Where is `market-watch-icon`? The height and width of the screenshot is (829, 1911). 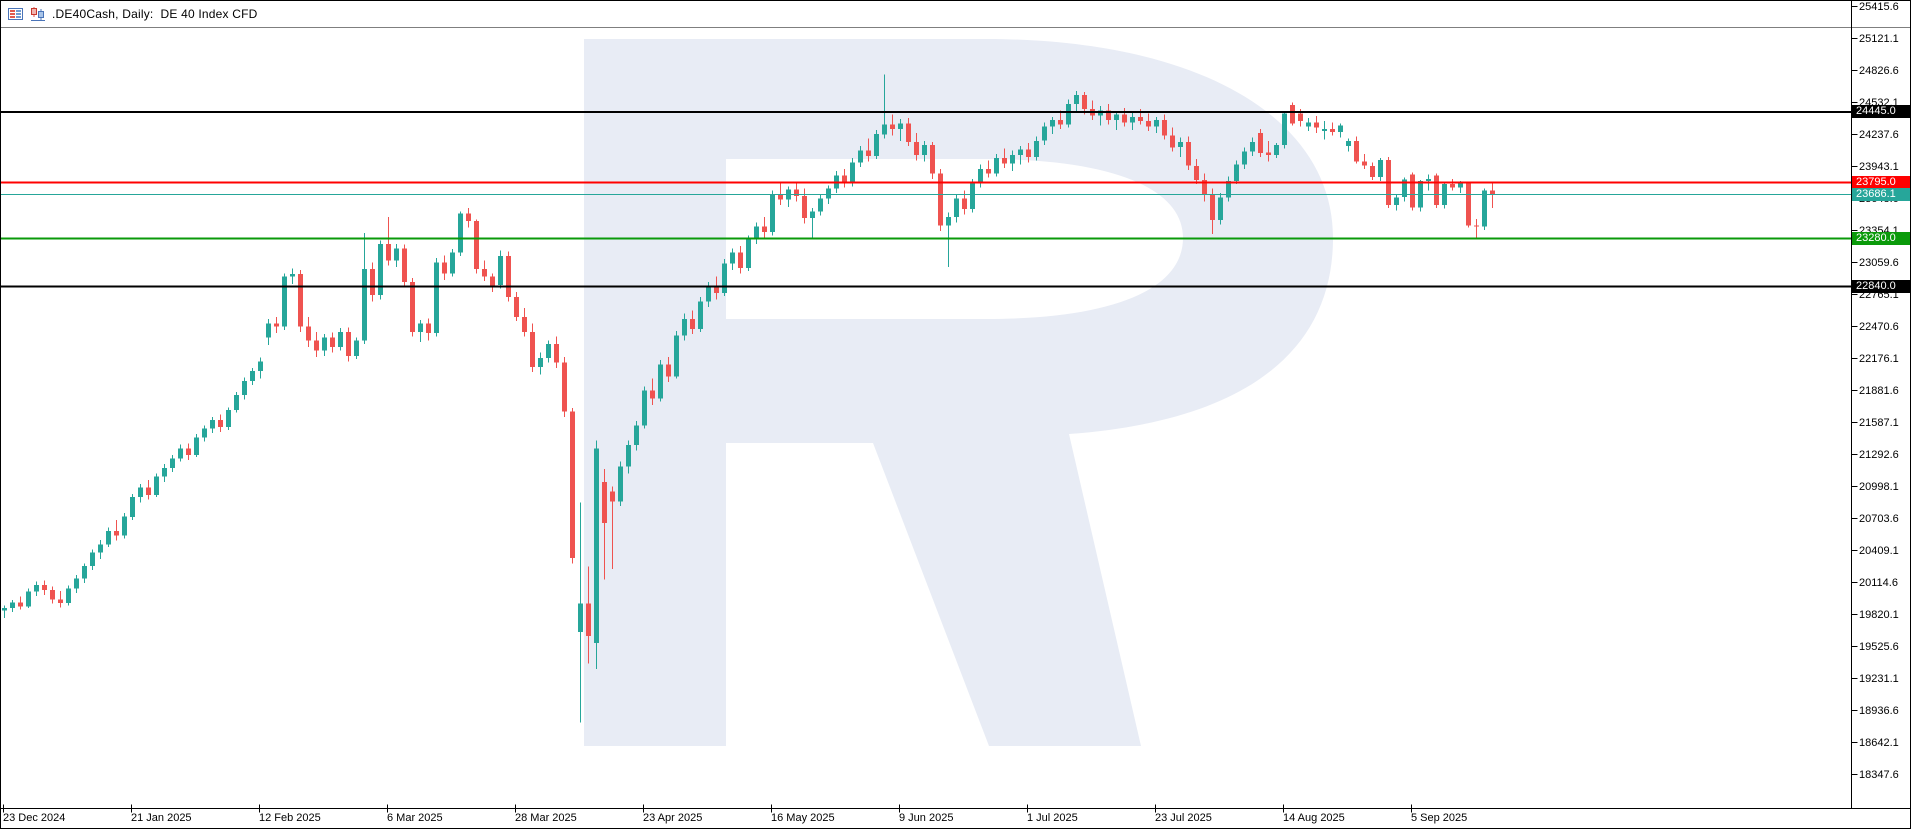
market-watch-icon is located at coordinates (15, 14).